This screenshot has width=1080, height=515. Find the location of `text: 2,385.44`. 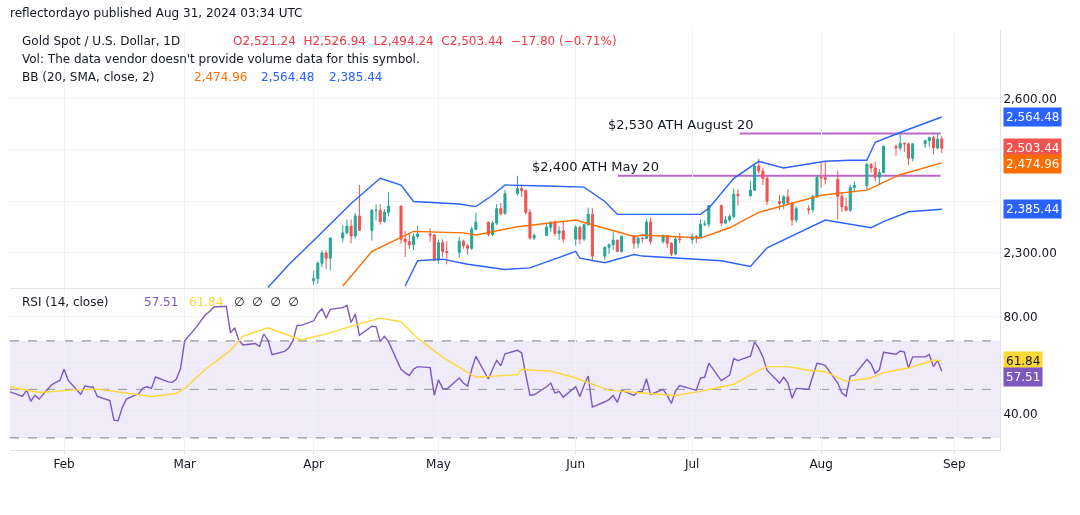

text: 2,385.44 is located at coordinates (1033, 209).